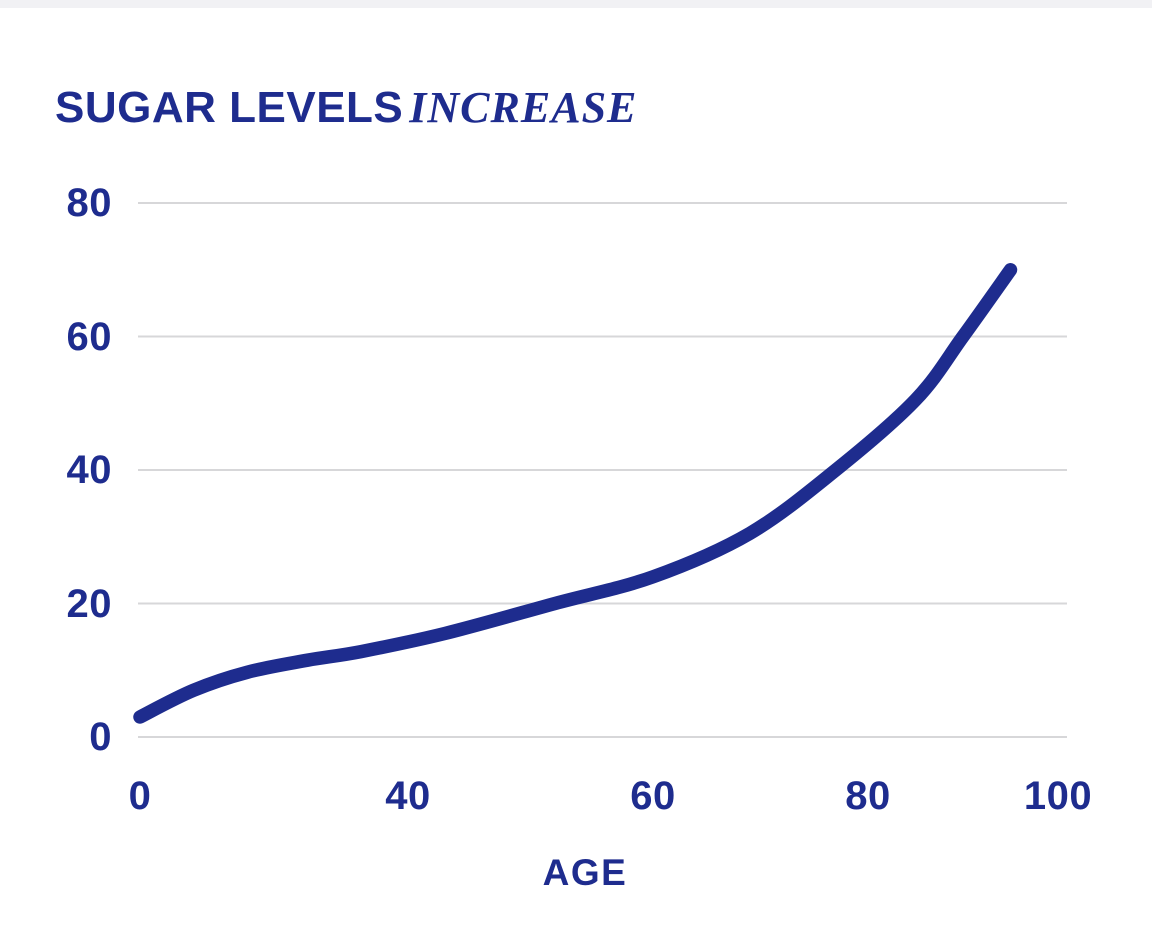 This screenshot has height=932, width=1152. What do you see at coordinates (408, 796) in the screenshot?
I see `x-tick-label-40: 40` at bounding box center [408, 796].